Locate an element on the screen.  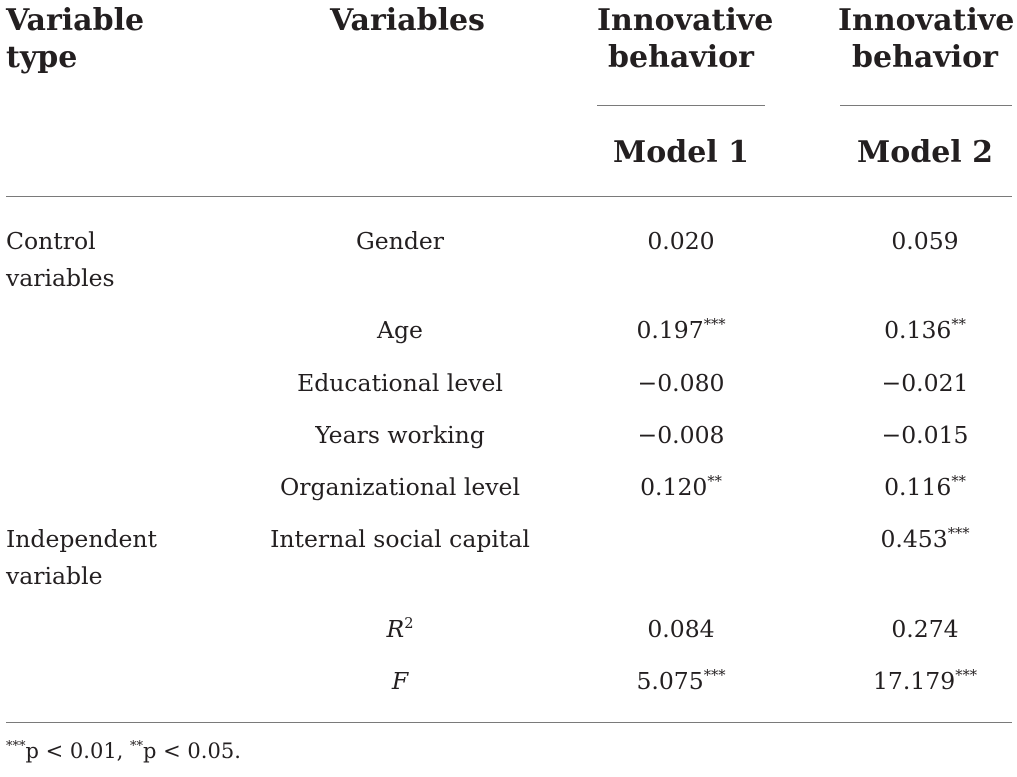
footnote-text-2: p < 0.05. is located at coordinates (192, 751).